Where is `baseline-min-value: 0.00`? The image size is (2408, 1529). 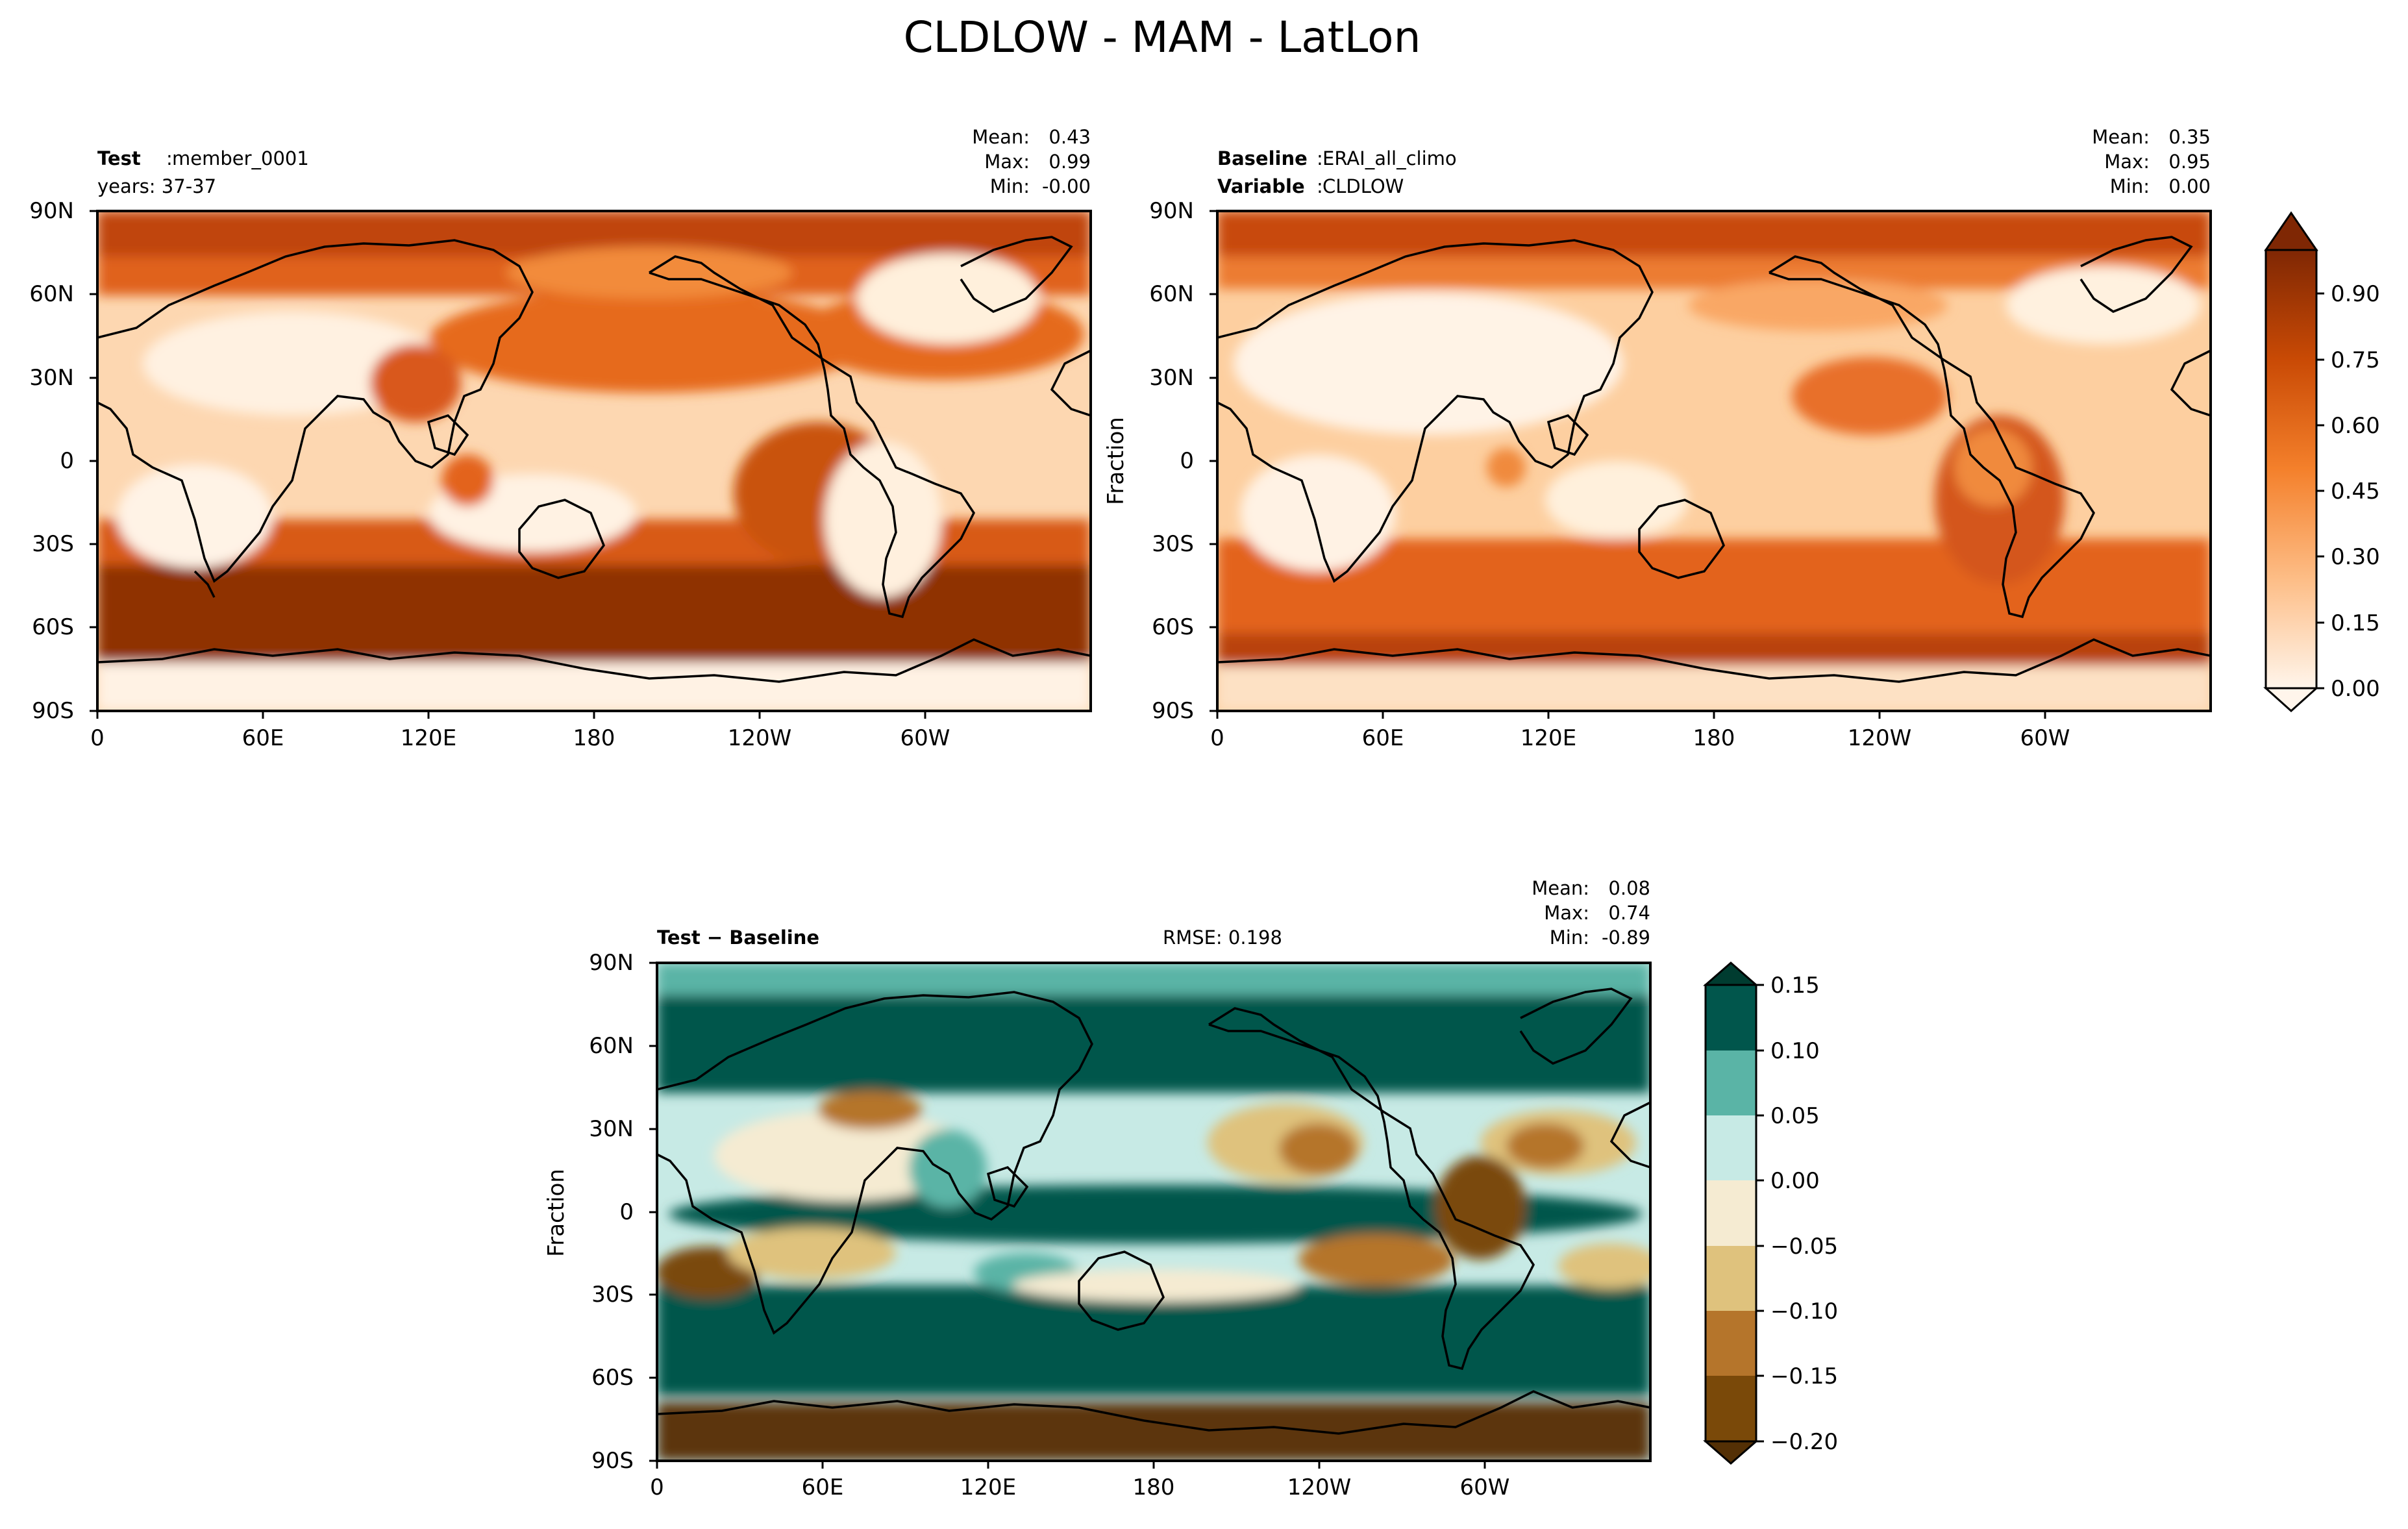 baseline-min-value: 0.00 is located at coordinates (2189, 186).